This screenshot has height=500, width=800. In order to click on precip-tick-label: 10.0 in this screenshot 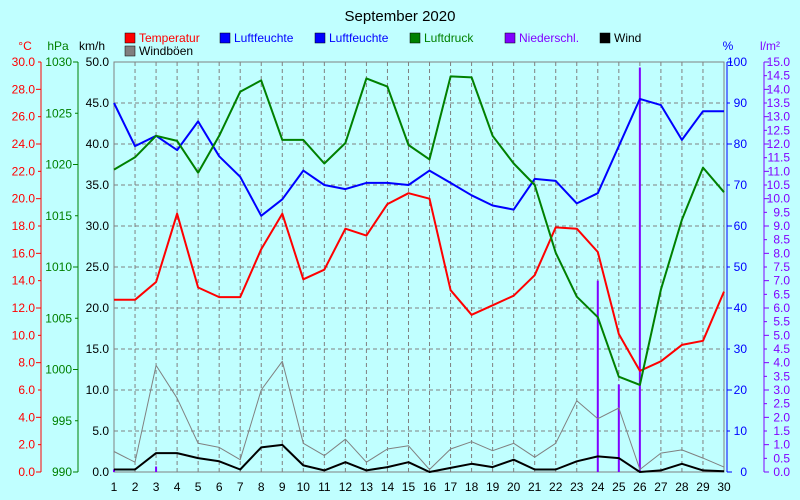, I will do `click(779, 199)`.